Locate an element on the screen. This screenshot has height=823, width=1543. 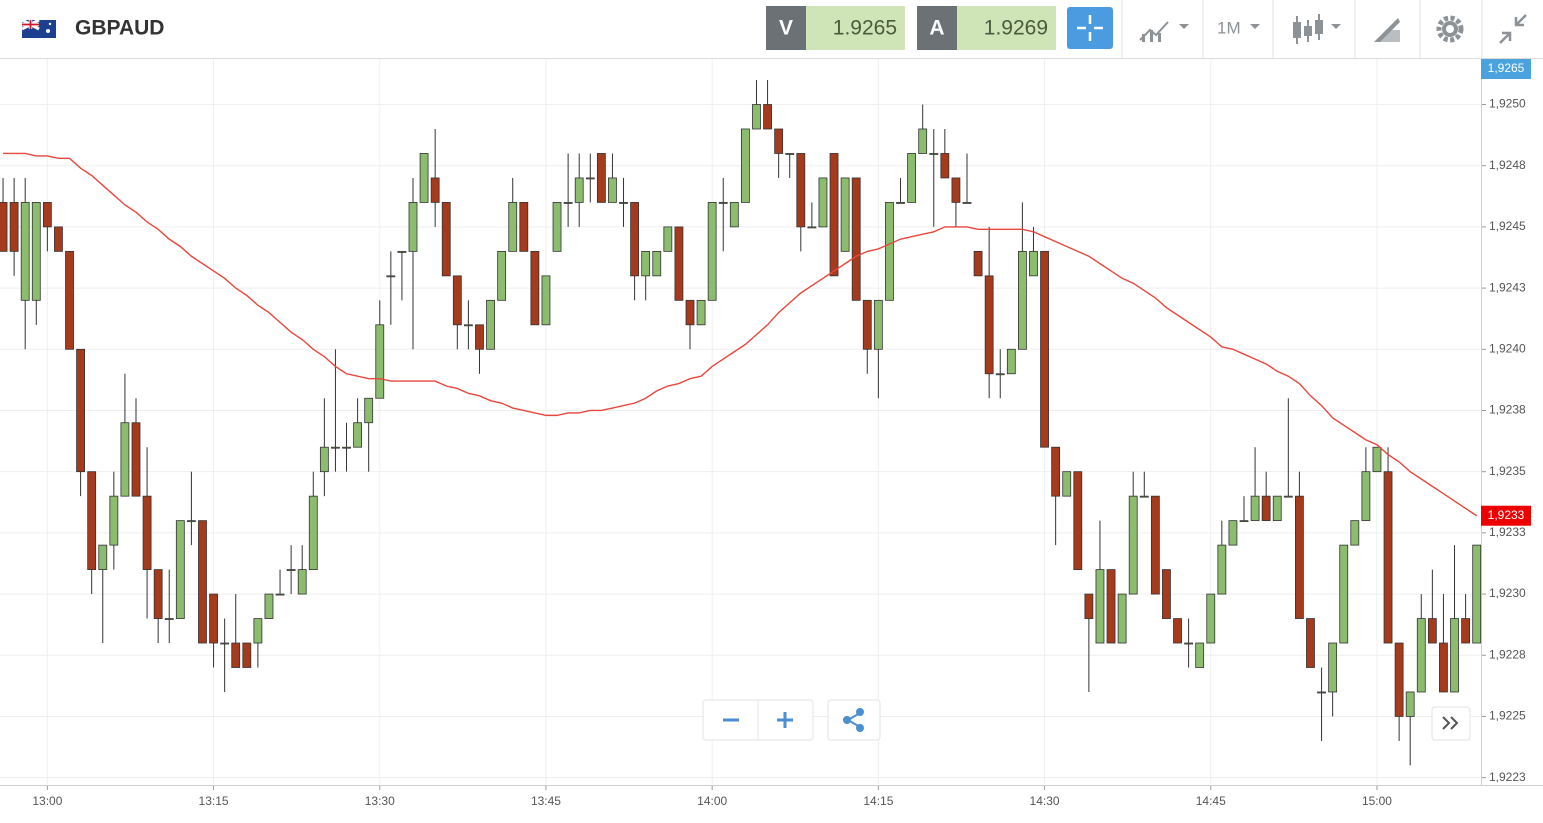
scroll-end-button is located at coordinates (1451, 723).